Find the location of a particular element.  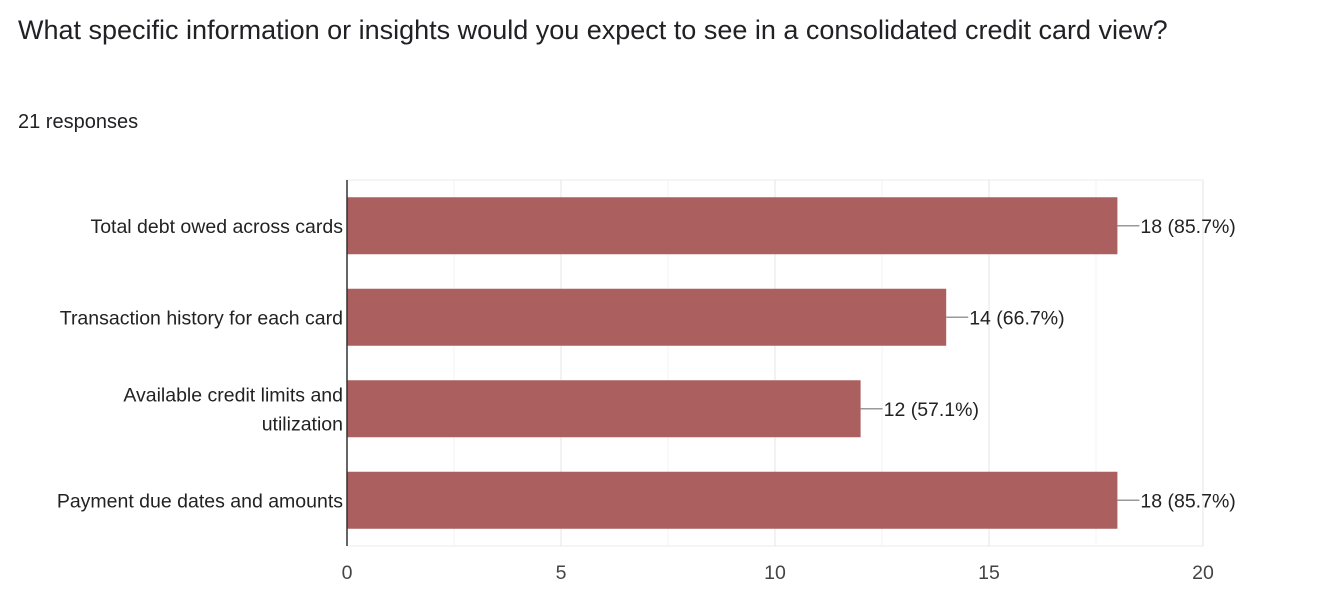

category-label-line: Available credit limits and is located at coordinates (233, 395).